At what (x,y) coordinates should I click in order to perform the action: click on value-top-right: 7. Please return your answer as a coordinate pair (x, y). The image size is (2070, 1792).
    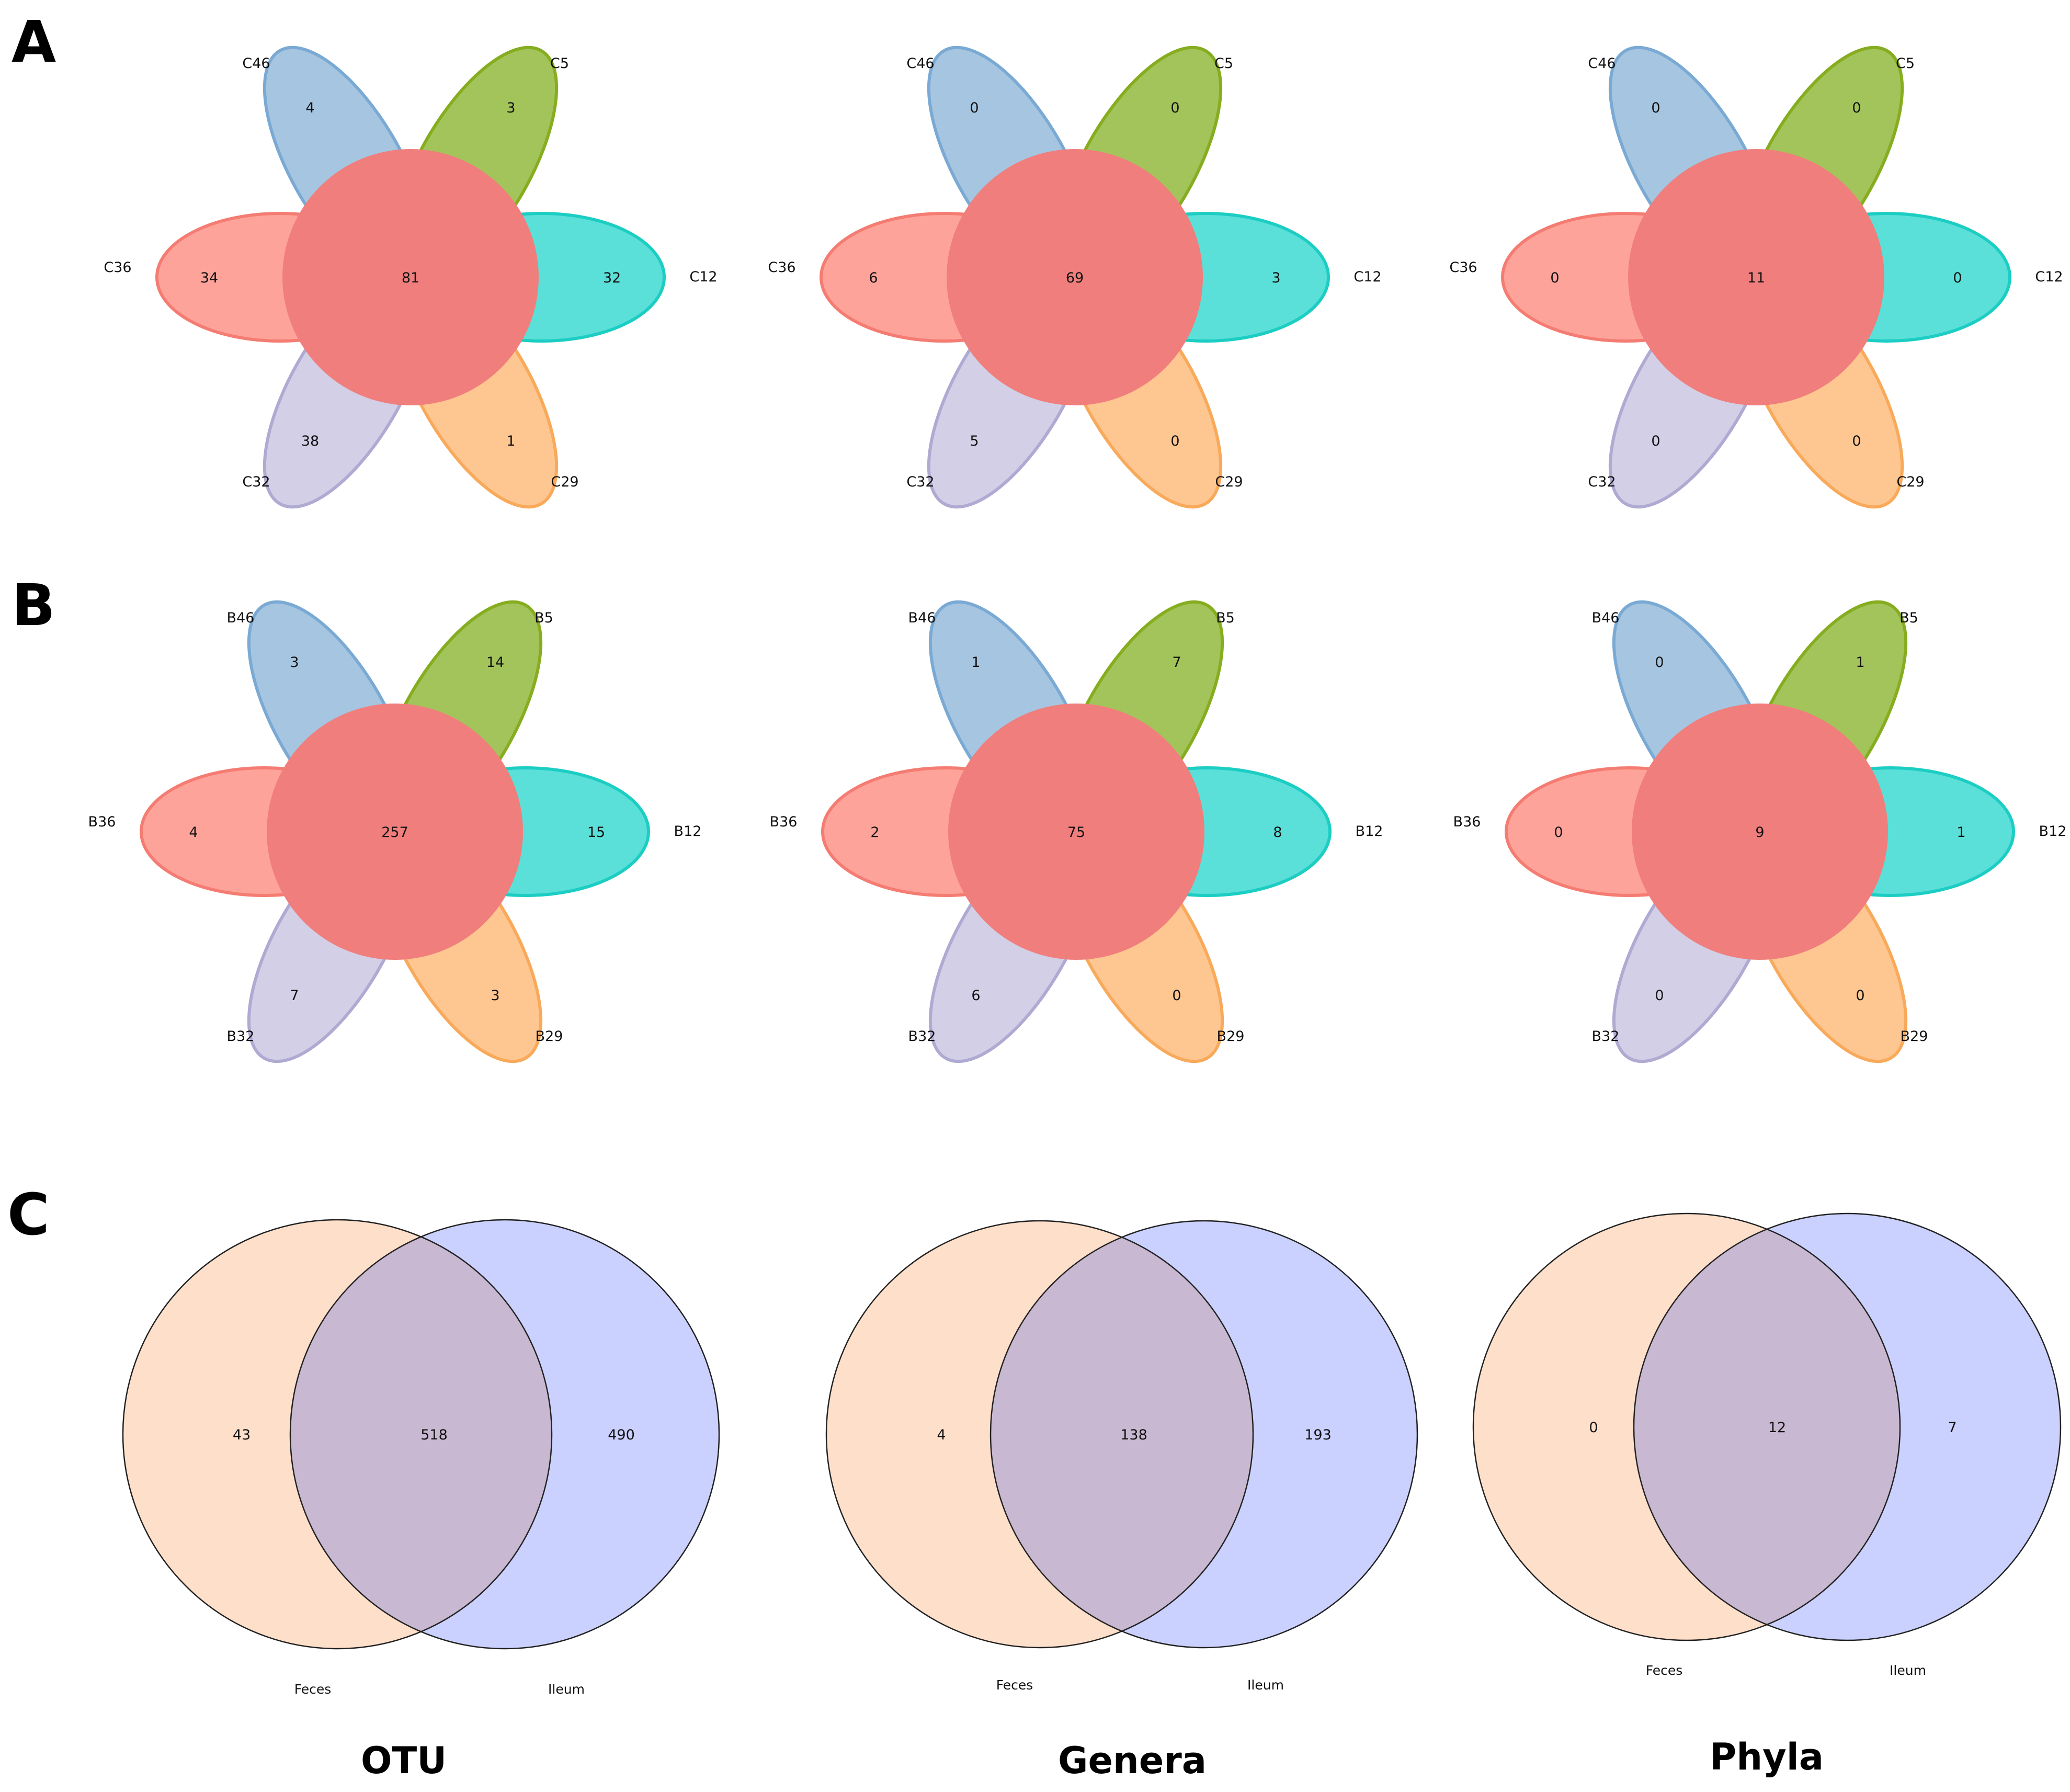
    Looking at the image, I should click on (1176, 662).